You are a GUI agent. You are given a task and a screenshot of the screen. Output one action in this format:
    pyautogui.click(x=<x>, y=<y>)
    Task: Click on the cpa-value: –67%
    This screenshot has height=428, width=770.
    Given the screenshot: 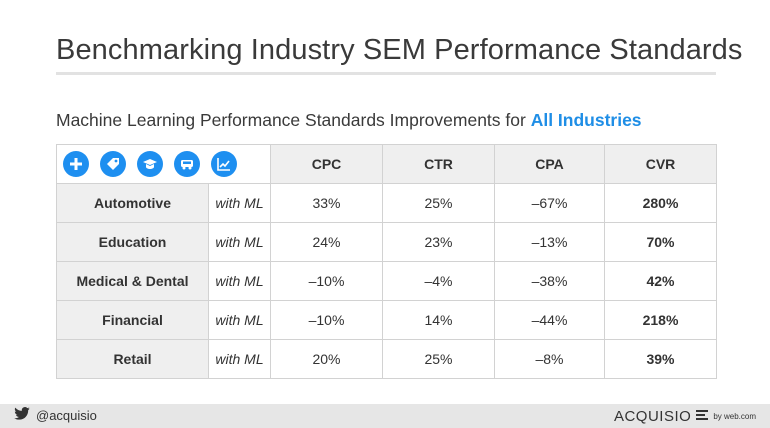 What is the action you would take?
    pyautogui.click(x=549, y=203)
    